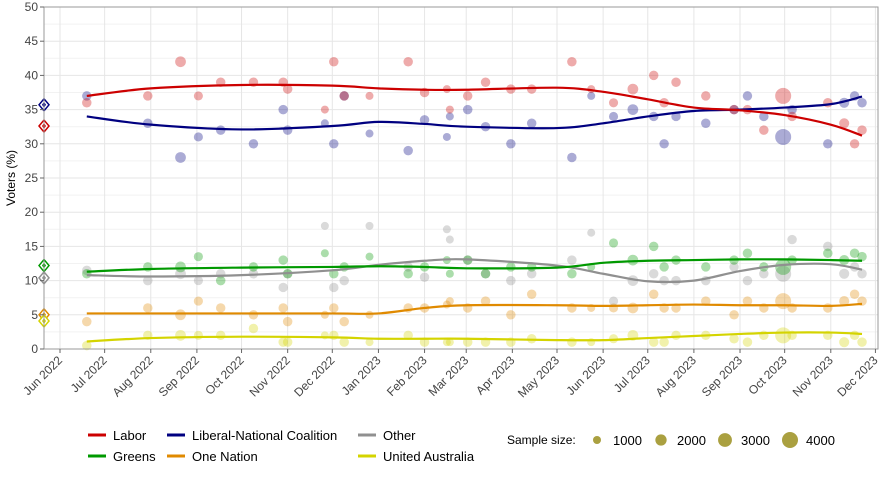 The height and width of the screenshot is (483, 880). I want to click on legend-label: Liberal-National Coalition, so click(264, 435).